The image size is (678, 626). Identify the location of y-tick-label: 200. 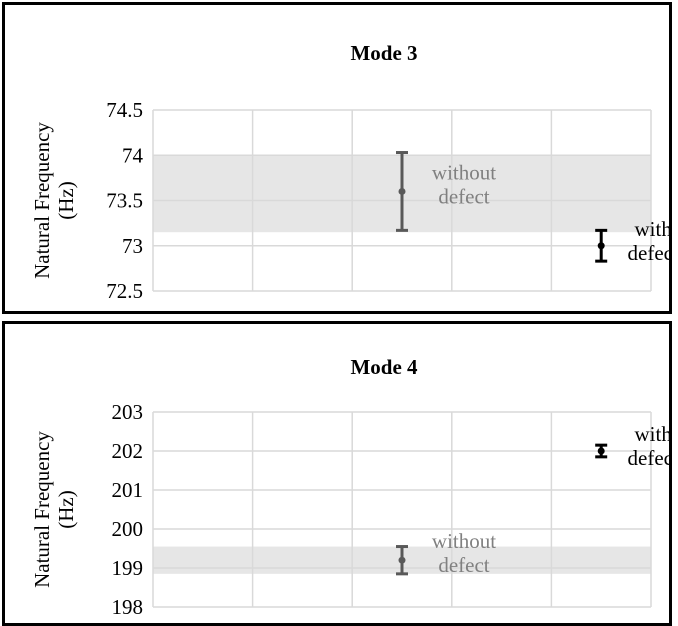
(128, 529).